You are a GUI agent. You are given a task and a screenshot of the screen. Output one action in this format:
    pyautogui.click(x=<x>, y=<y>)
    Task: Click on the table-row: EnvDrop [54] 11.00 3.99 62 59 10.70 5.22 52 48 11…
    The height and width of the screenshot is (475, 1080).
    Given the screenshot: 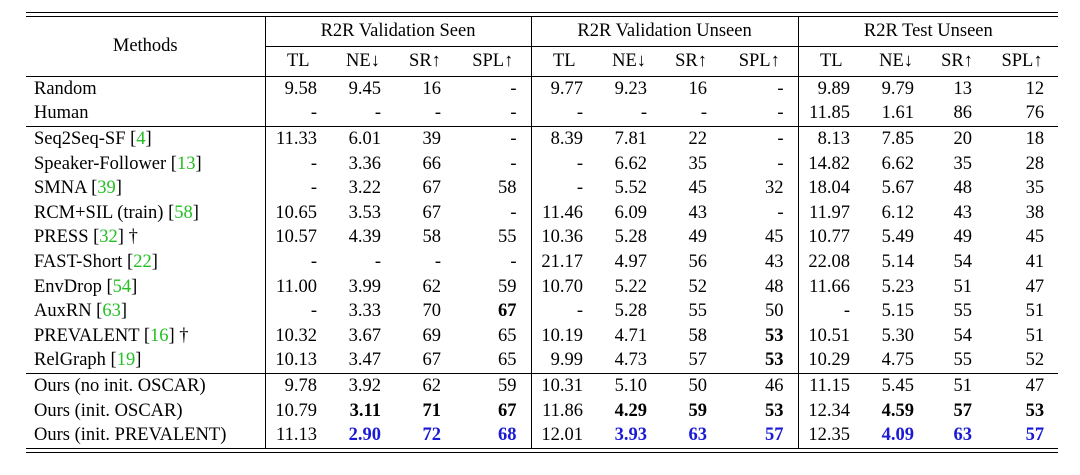 What is the action you would take?
    pyautogui.click(x=542, y=287)
    